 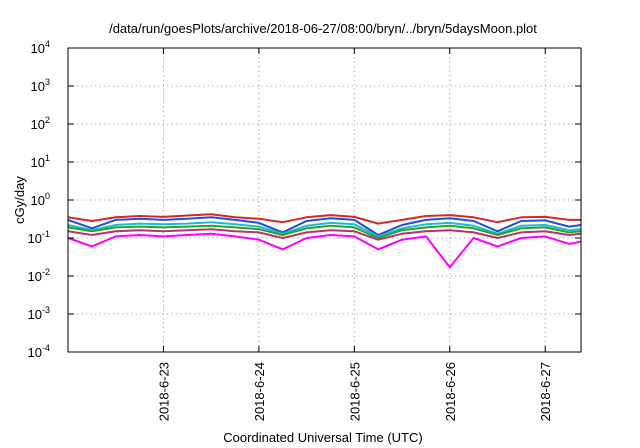 I want to click on x-tick-label: 2018-6-27, so click(x=545, y=391).